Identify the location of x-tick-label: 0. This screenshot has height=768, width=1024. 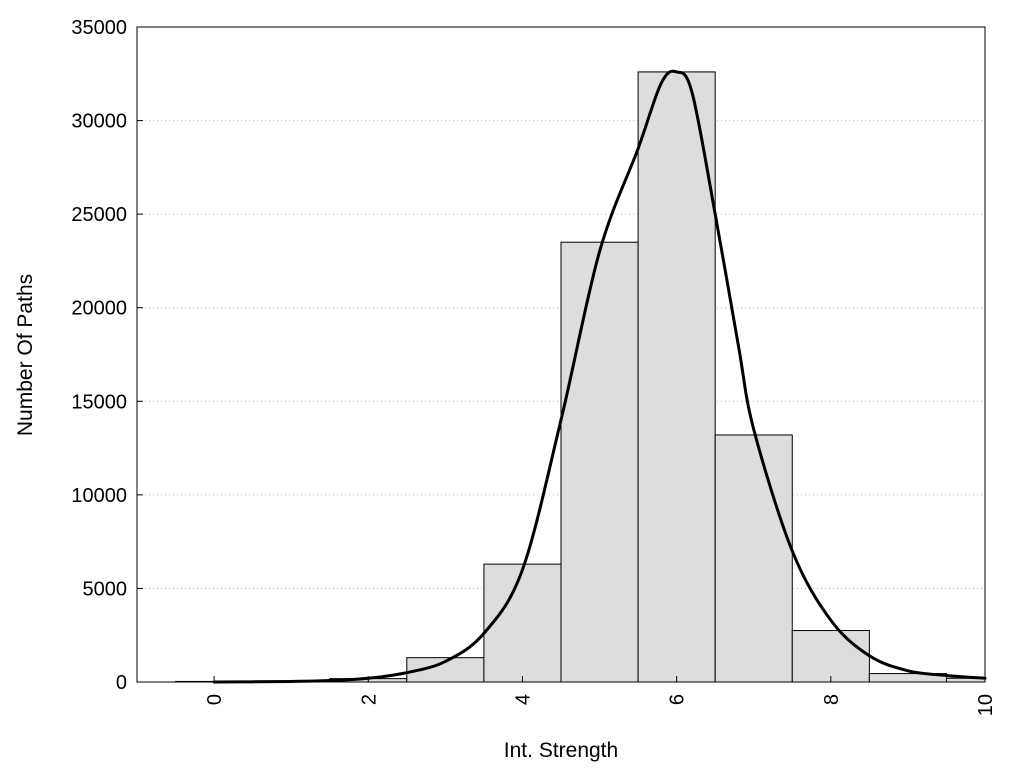
(215, 699).